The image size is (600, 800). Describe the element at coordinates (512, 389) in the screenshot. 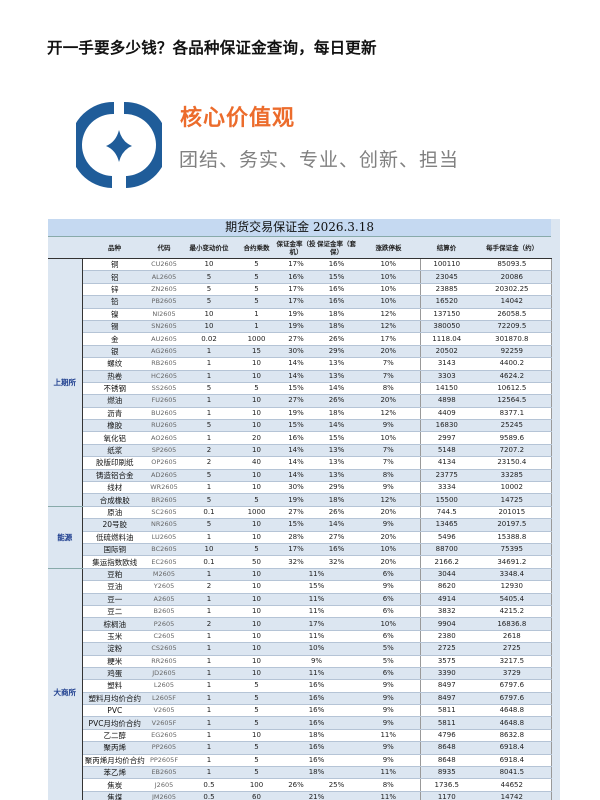

I see `cell-margin-per-lot: 10612.5` at that location.